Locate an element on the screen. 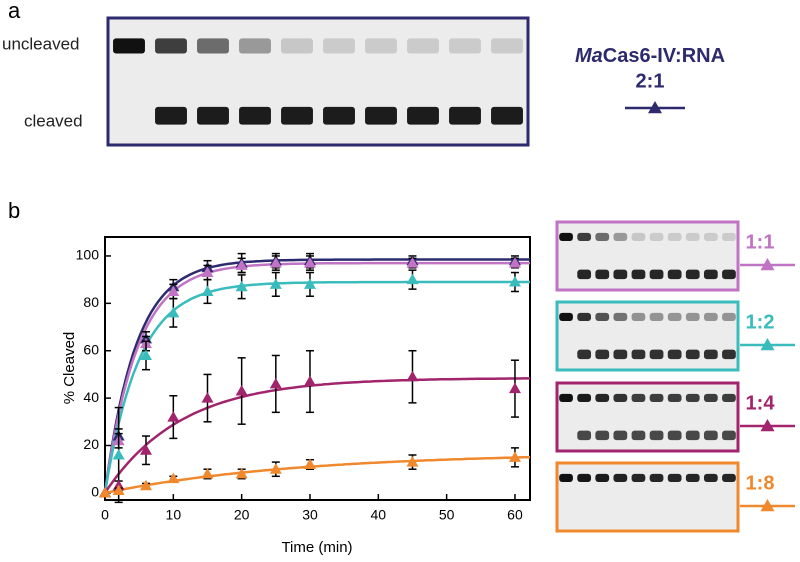 The image size is (800, 562). x-tick-label: 40 is located at coordinates (379, 515).